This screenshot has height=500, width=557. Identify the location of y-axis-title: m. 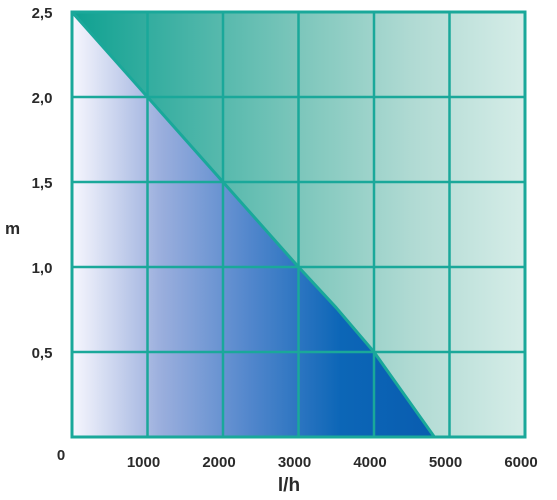
(12, 228).